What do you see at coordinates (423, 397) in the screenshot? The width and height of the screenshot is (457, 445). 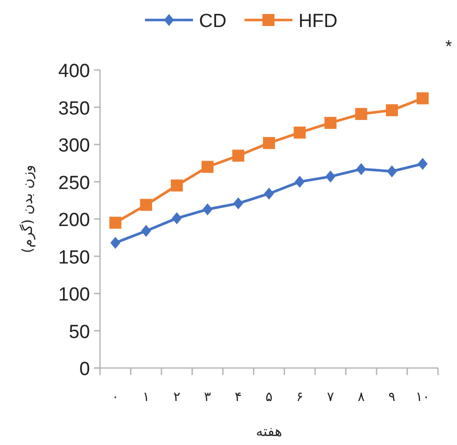 I see `x-tick-label: ۱۰` at bounding box center [423, 397].